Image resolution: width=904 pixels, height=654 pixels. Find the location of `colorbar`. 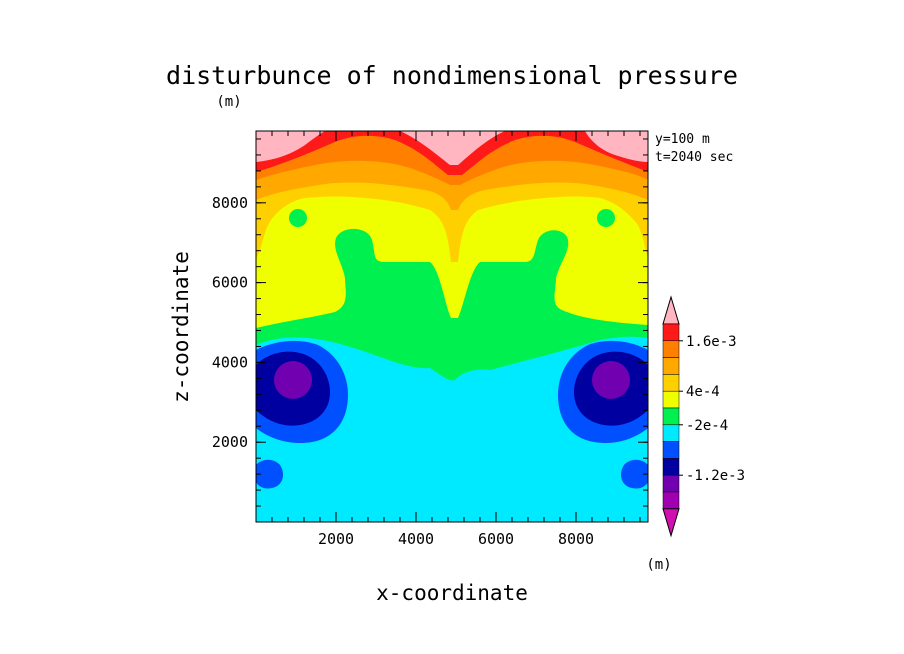

colorbar is located at coordinates (671, 416).